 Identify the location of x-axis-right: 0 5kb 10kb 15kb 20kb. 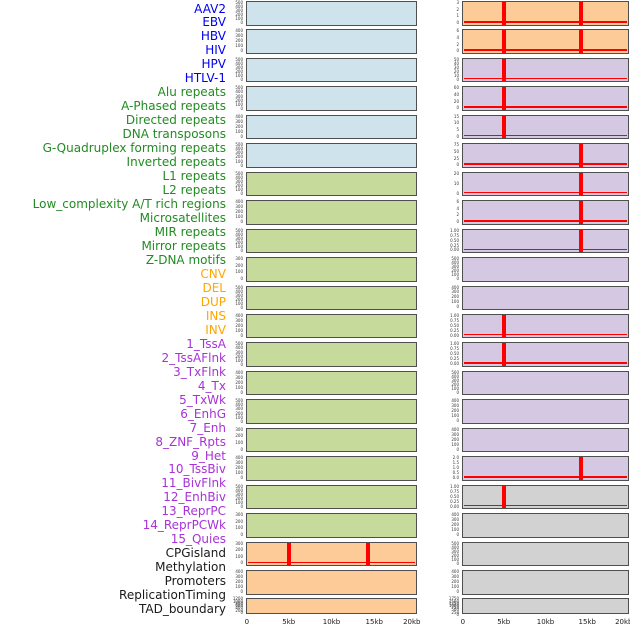
(545, 622).